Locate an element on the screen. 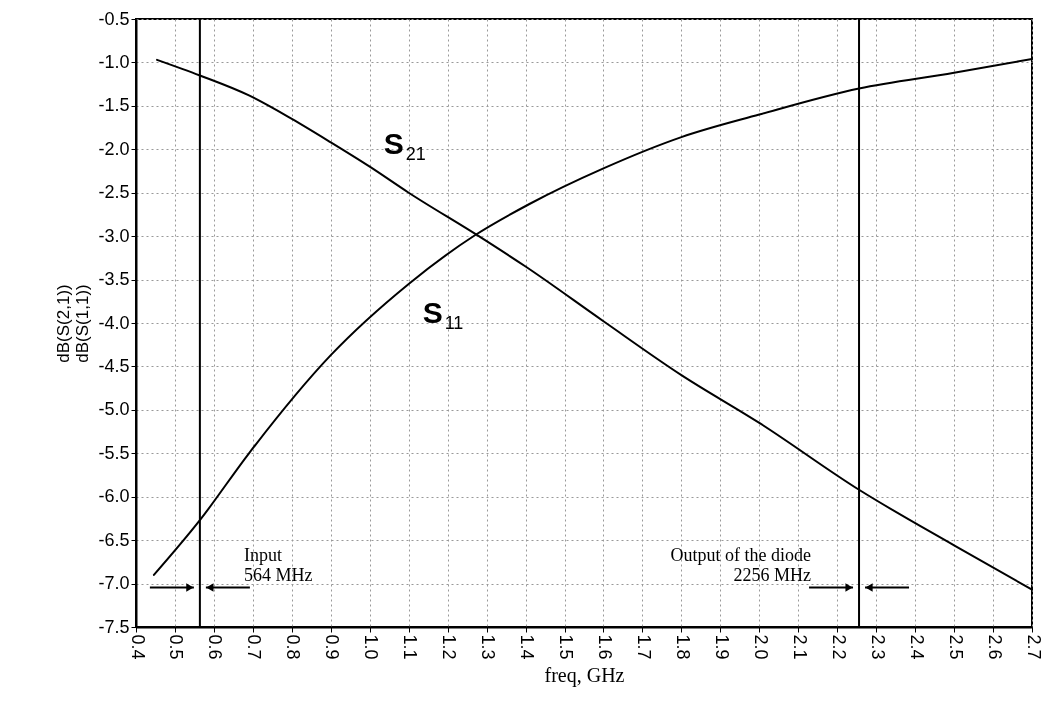 The image size is (1047, 709). x-tick-label: 1.7 is located at coordinates (643, 647).